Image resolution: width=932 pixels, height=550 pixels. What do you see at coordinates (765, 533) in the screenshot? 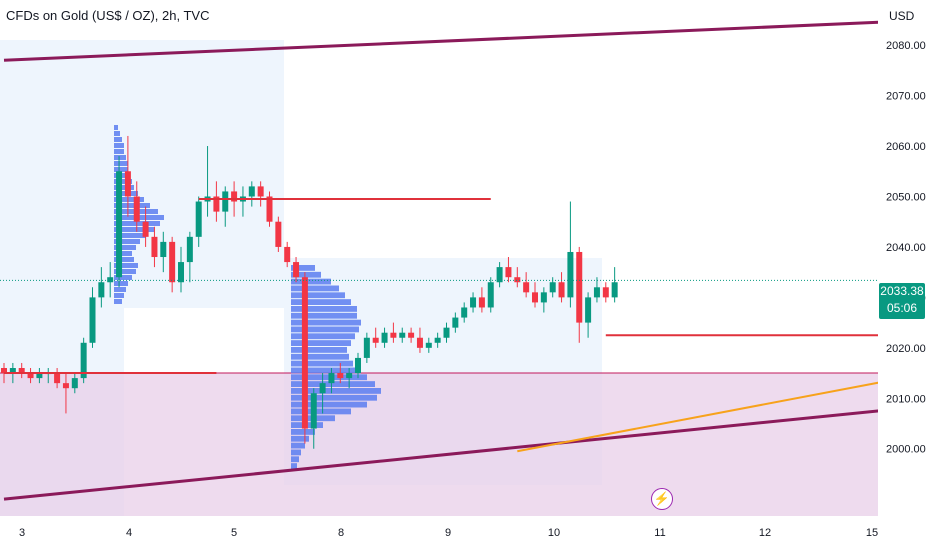
I see `time-tick-label: 12` at bounding box center [765, 533].